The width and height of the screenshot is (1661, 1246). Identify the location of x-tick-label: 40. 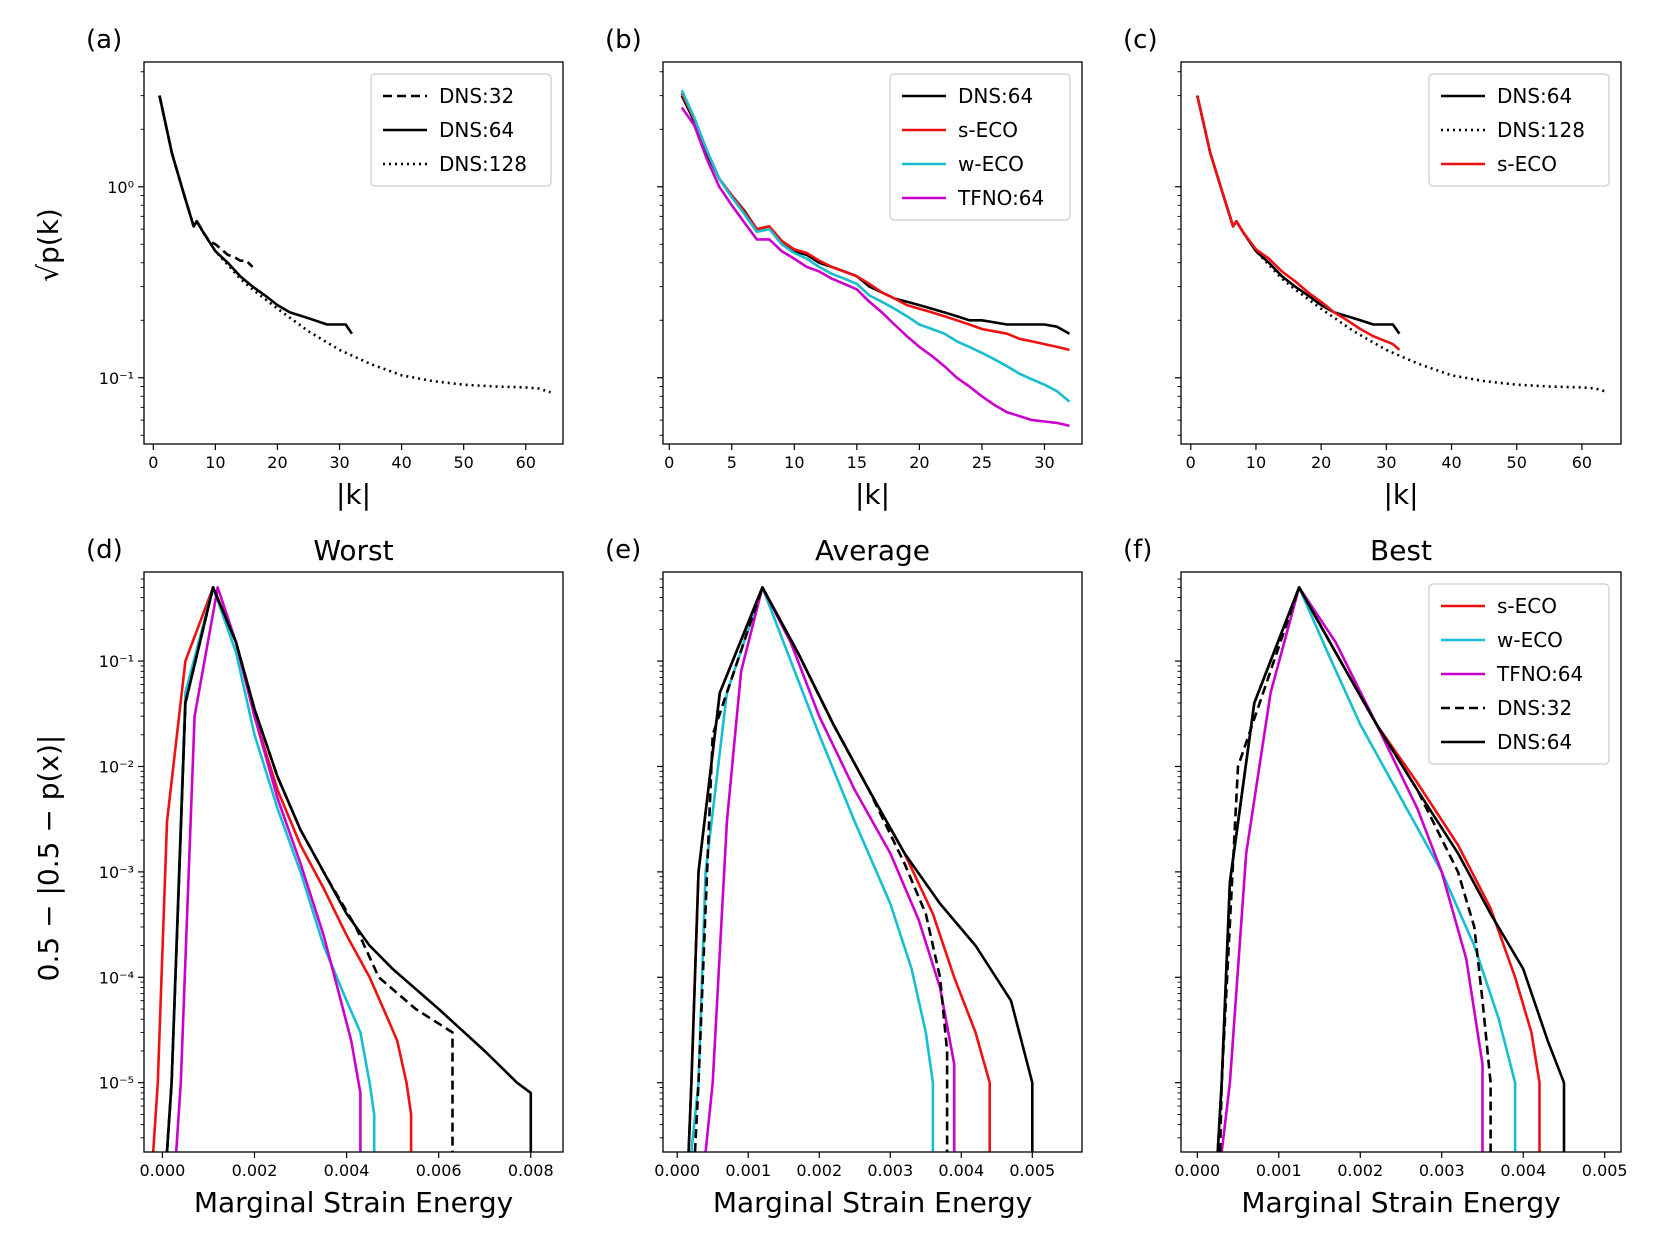
(401, 462).